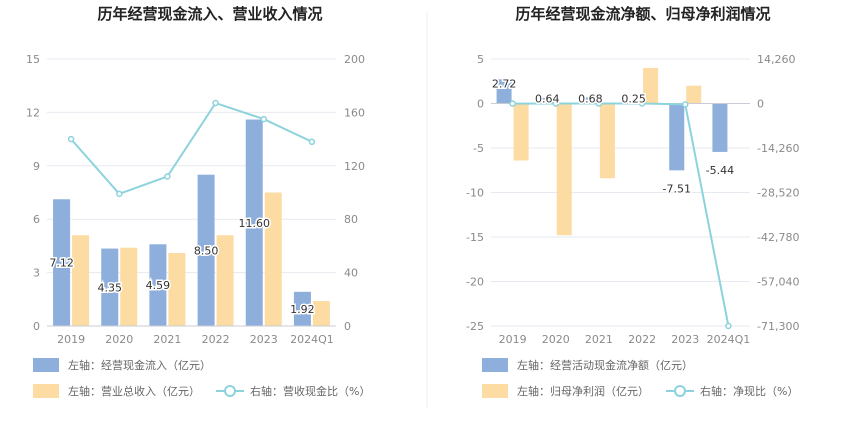 The height and width of the screenshot is (437, 850). I want to click on y-tick-left: -25, so click(475, 326).